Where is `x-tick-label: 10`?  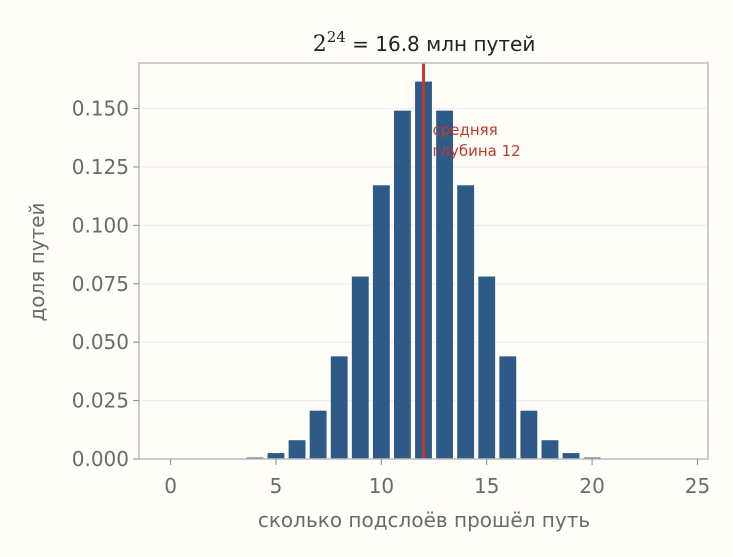
x-tick-label: 10 is located at coordinates (381, 486).